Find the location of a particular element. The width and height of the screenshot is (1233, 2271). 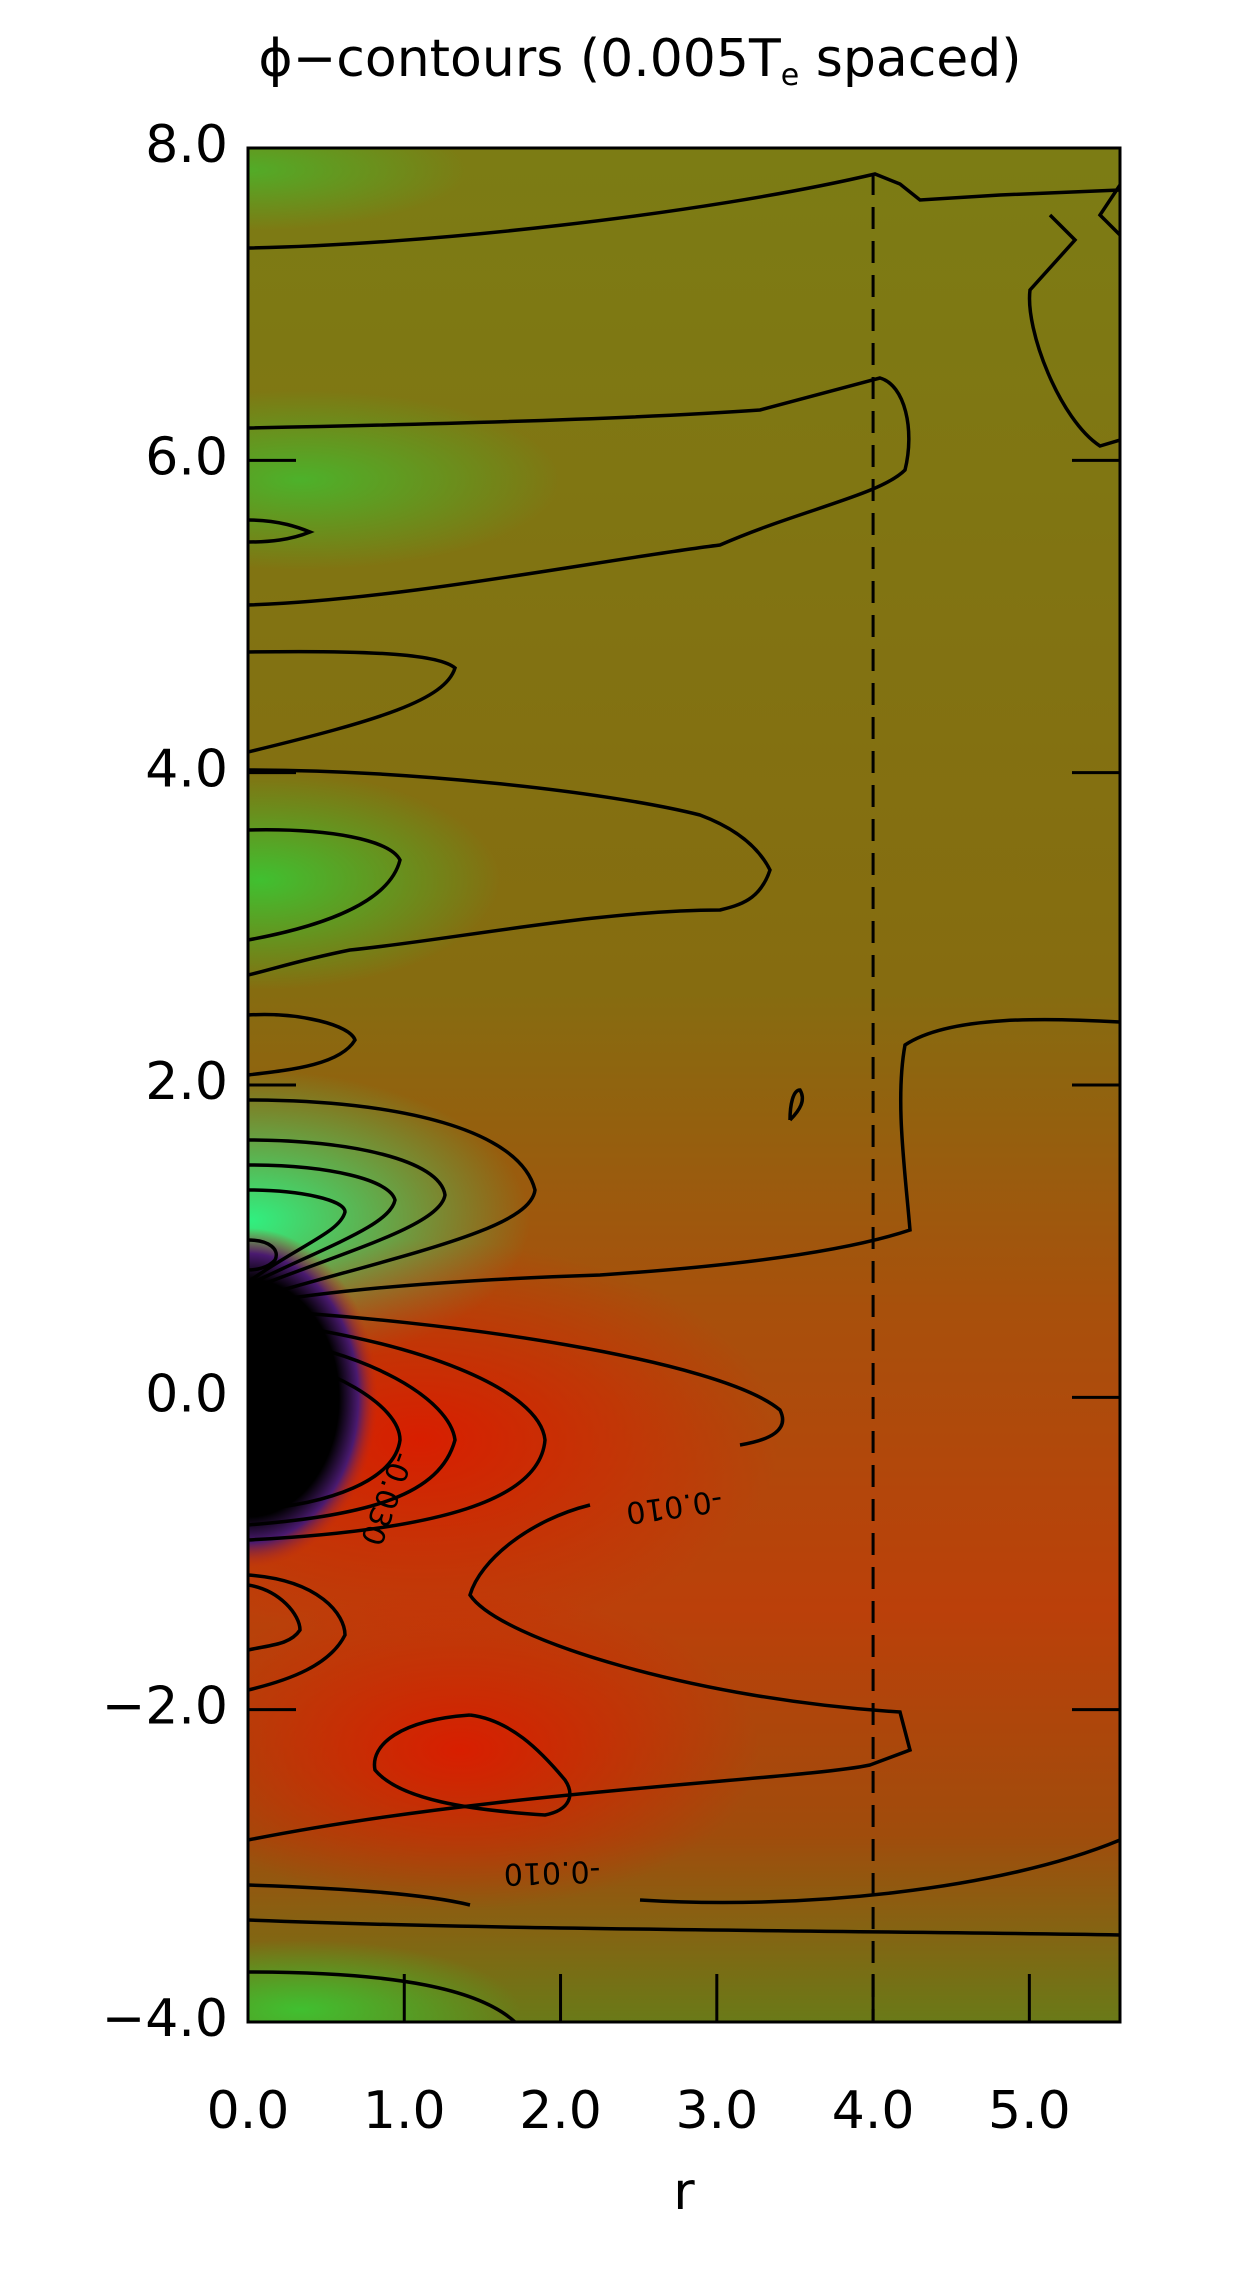

x-tick-label: 5.0 is located at coordinates (1029, 2111).